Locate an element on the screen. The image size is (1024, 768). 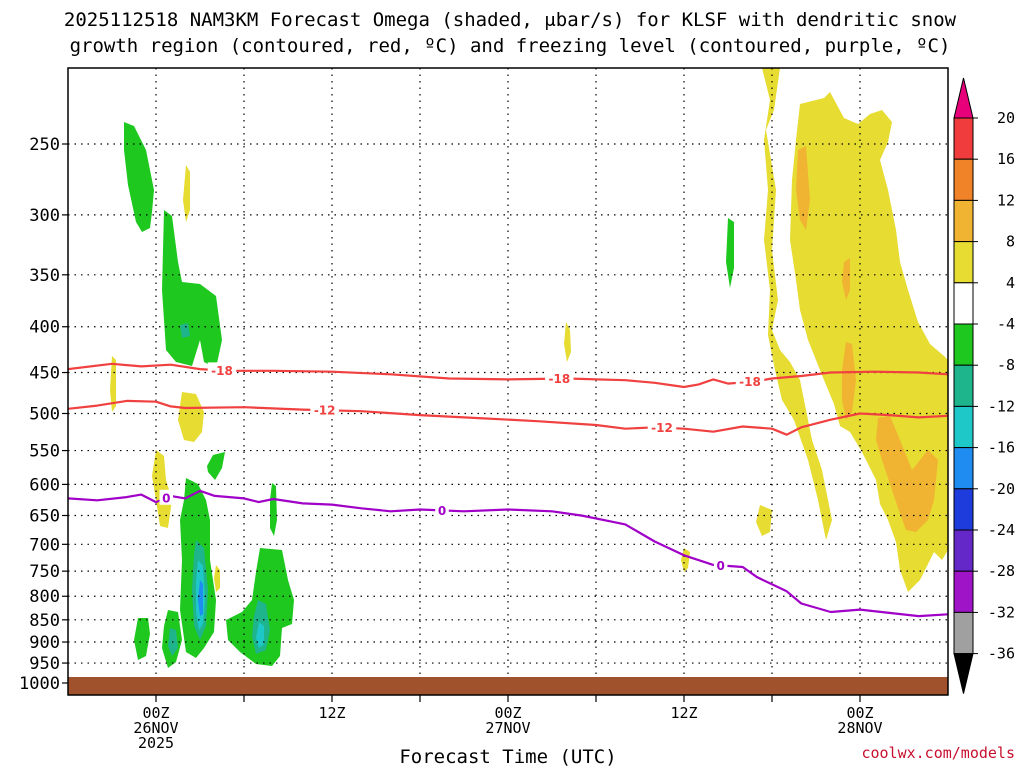
x-tick-label: 12Z is located at coordinates (331, 713).